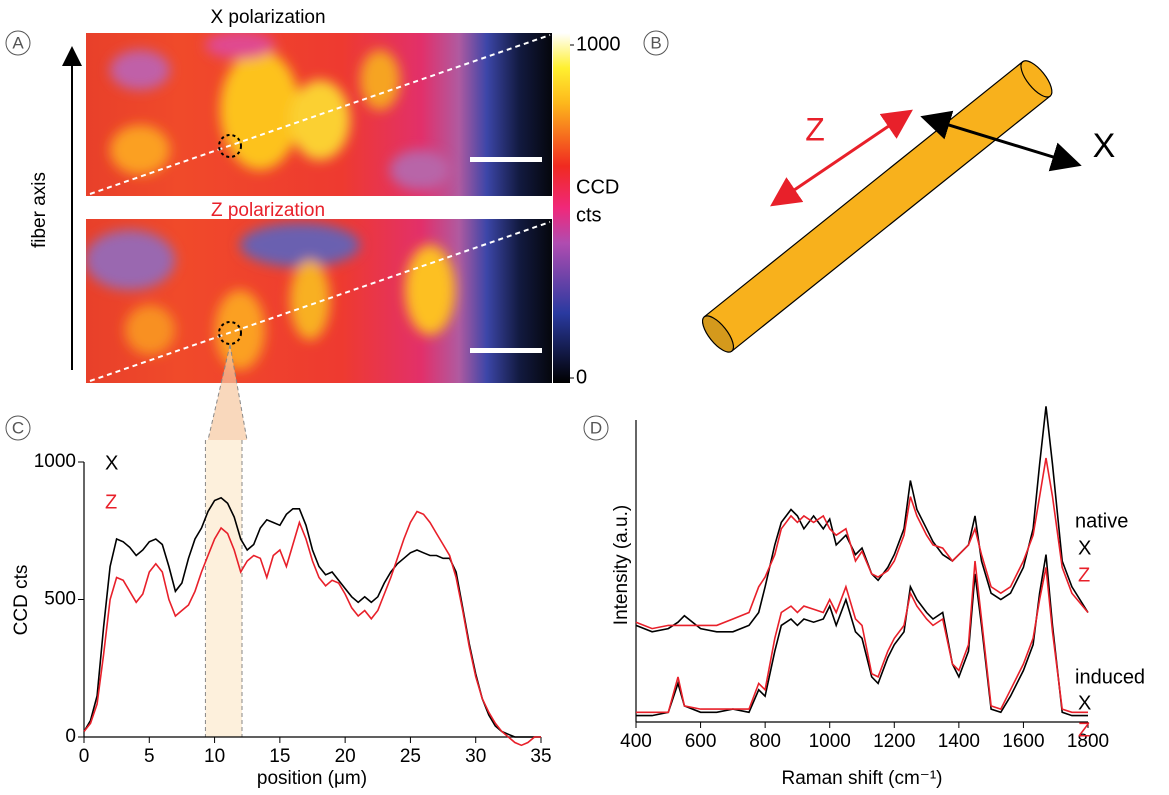 The height and width of the screenshot is (795, 1169). I want to click on y-axis-title: Intensity (a.u.), so click(621, 565).